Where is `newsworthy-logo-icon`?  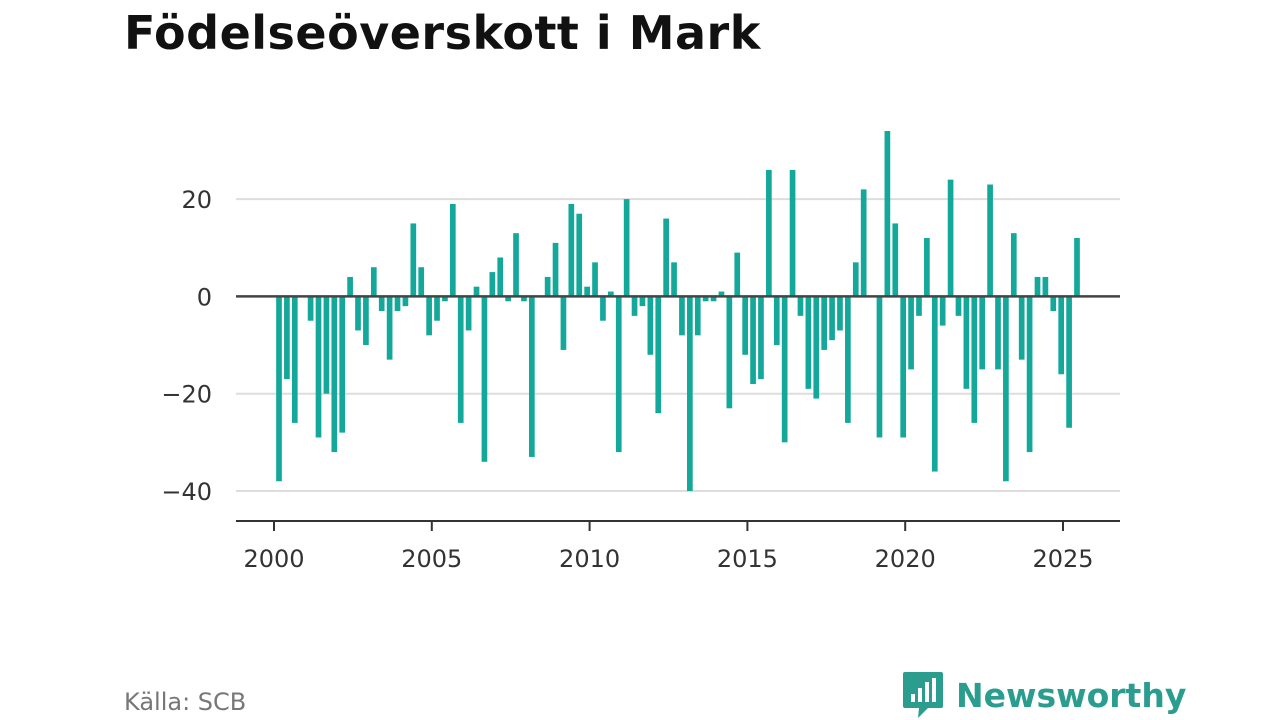
newsworthy-logo-icon is located at coordinates (923, 695).